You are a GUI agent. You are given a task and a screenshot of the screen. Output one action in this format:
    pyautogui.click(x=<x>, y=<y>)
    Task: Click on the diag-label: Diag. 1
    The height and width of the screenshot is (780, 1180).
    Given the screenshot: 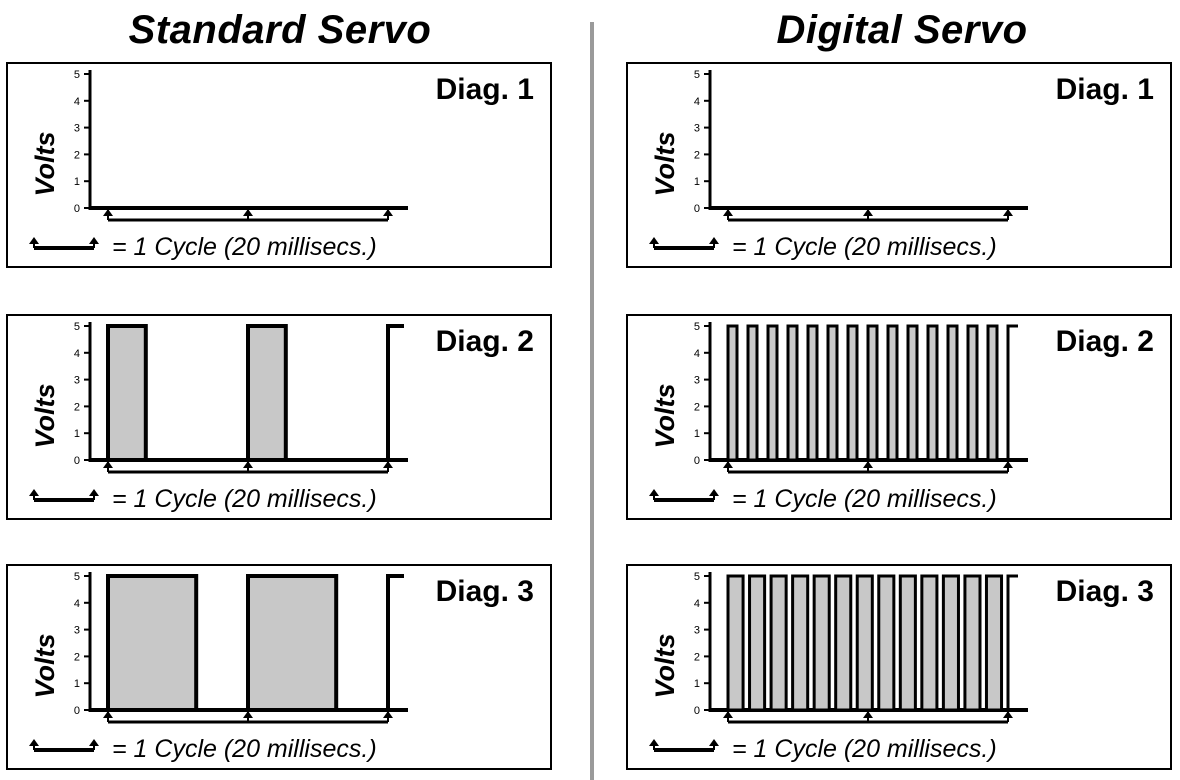 What is the action you would take?
    pyautogui.click(x=1104, y=89)
    